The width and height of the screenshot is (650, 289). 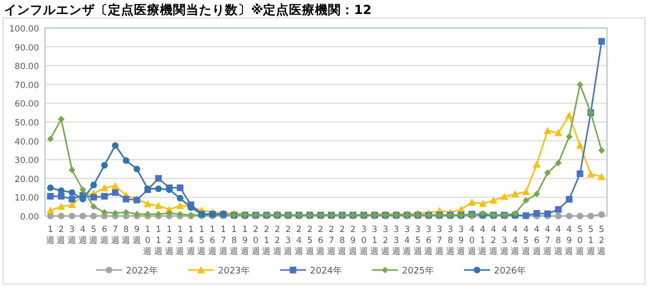 I want to click on y-tick-label: 70.00, so click(x=26, y=85).